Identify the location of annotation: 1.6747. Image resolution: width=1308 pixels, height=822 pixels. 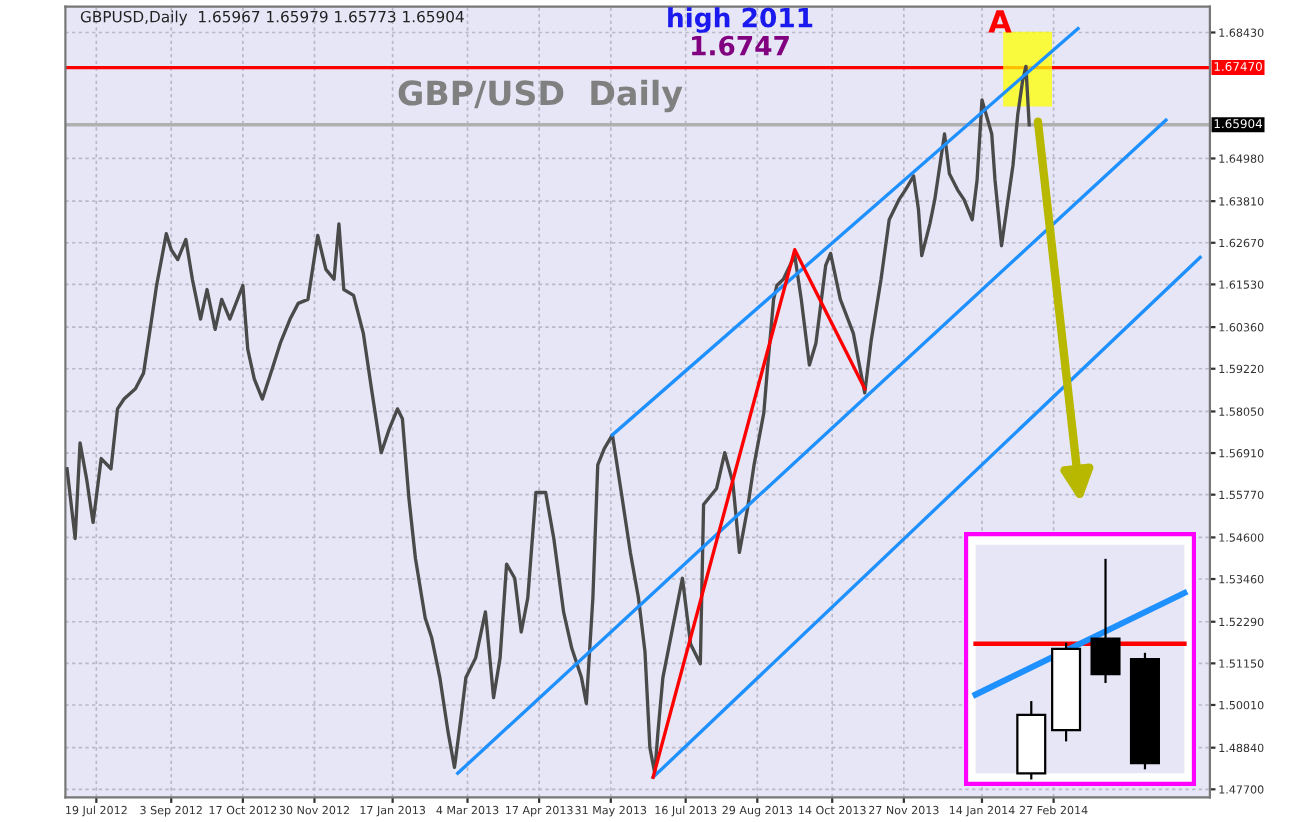
(740, 45).